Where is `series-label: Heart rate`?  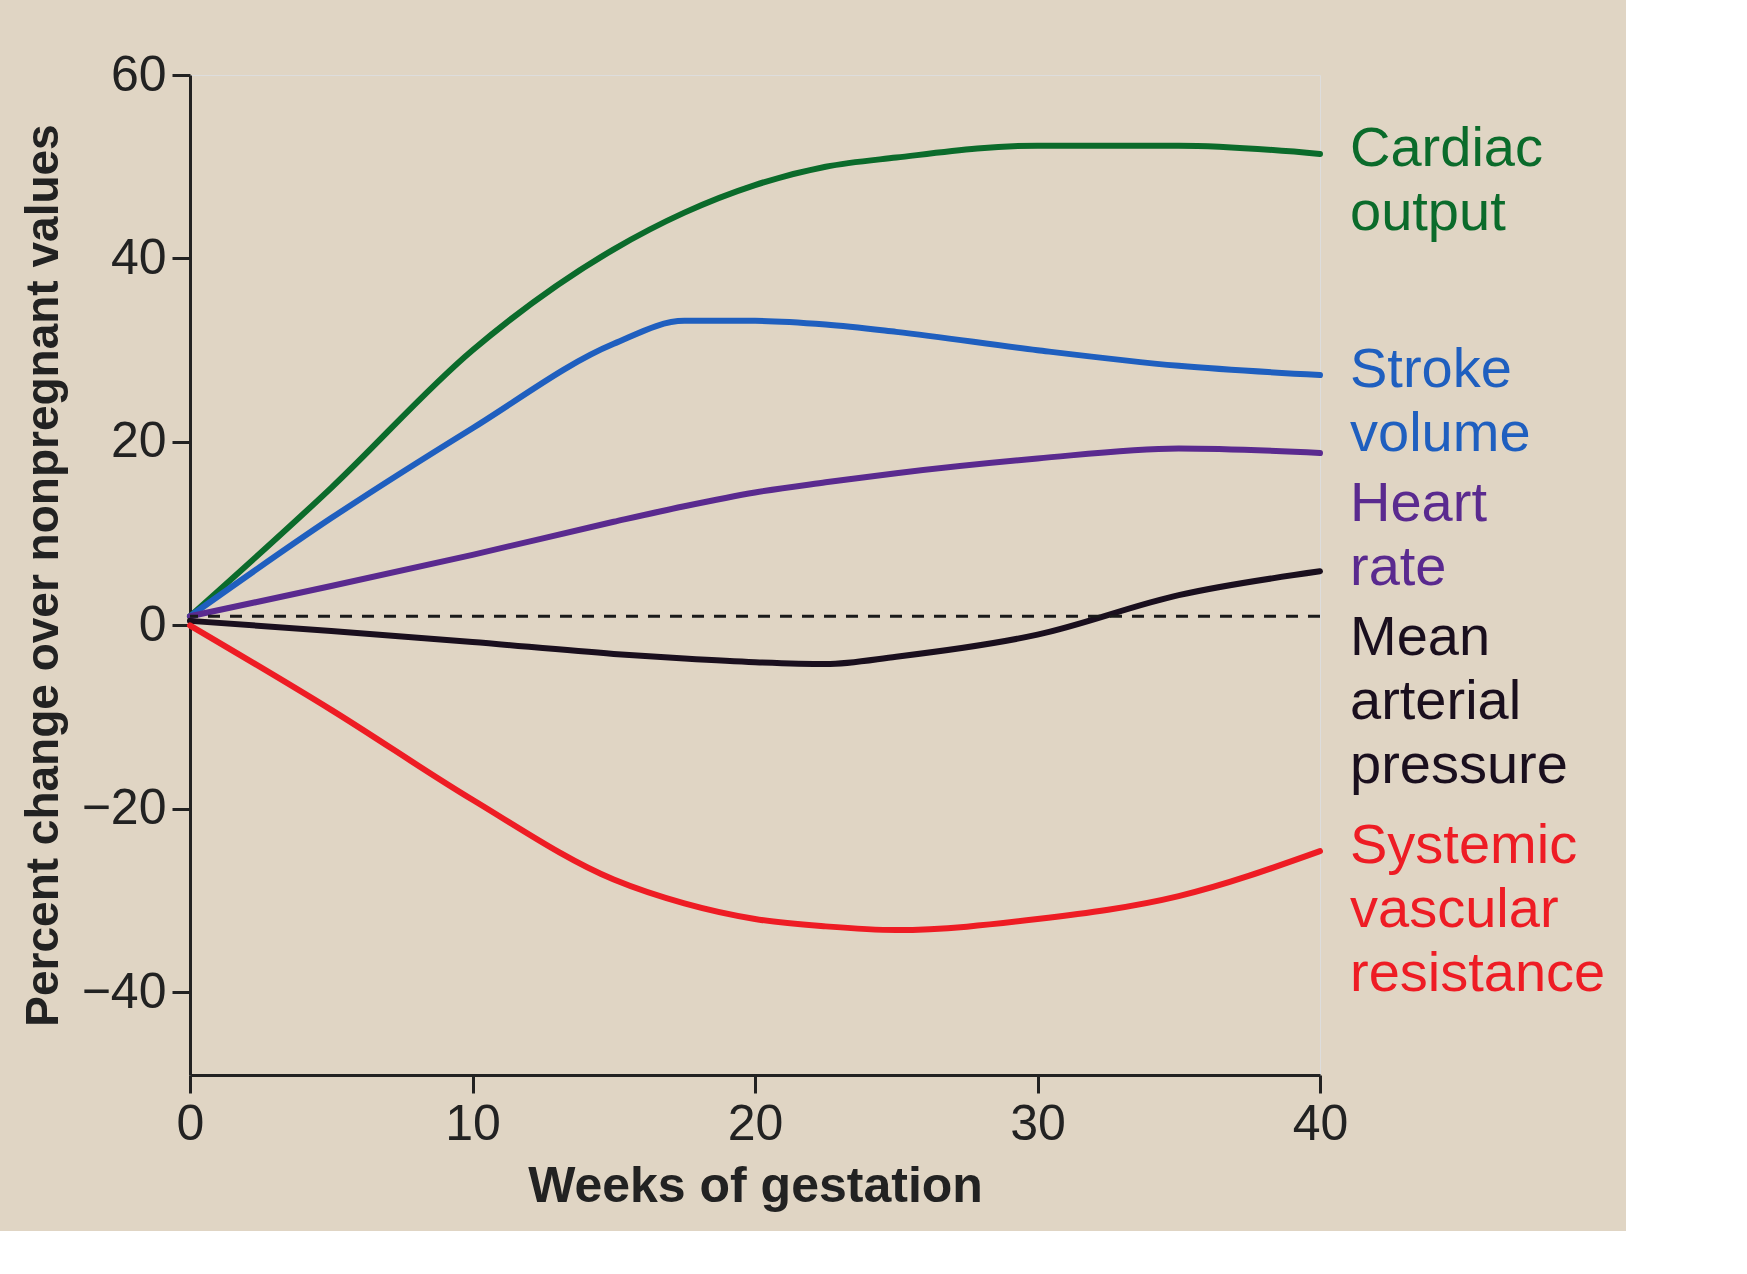
series-label: Heart rate is located at coordinates (1419, 533).